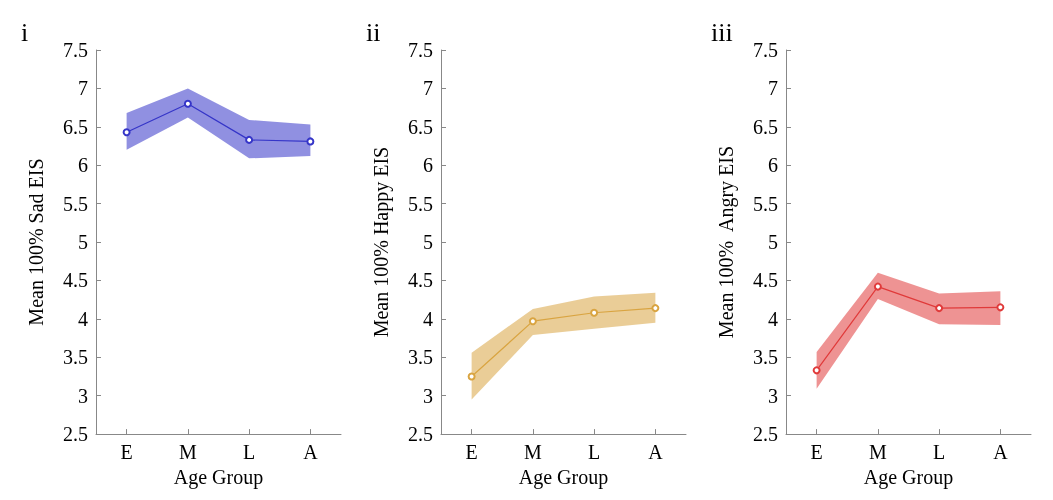 This screenshot has height=500, width=1053. Describe the element at coordinates (726, 242) in the screenshot. I see `y-axis-title: Mean 100% Angry EIS` at that location.